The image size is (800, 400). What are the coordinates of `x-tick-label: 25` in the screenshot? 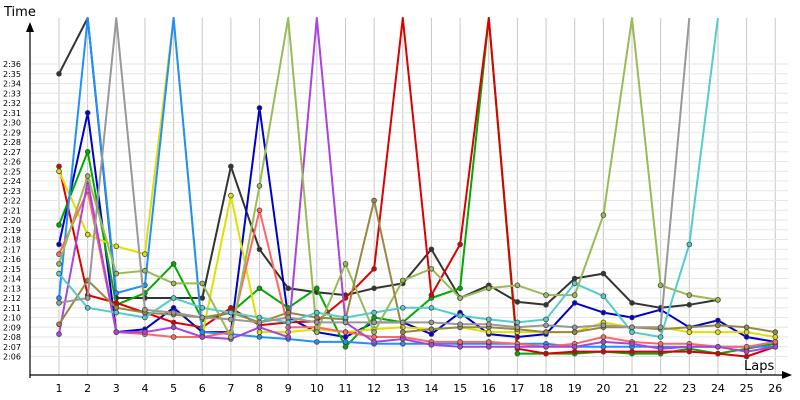 It's located at (747, 388).